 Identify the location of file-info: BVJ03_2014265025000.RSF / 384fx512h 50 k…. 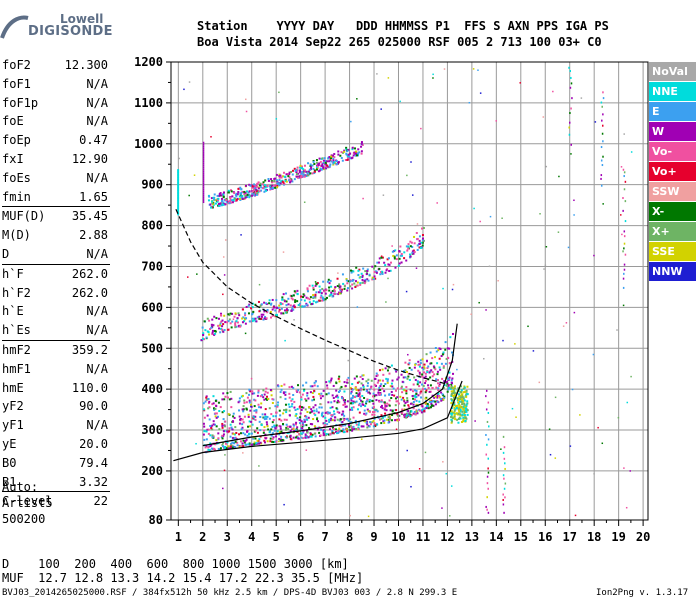
(230, 593).